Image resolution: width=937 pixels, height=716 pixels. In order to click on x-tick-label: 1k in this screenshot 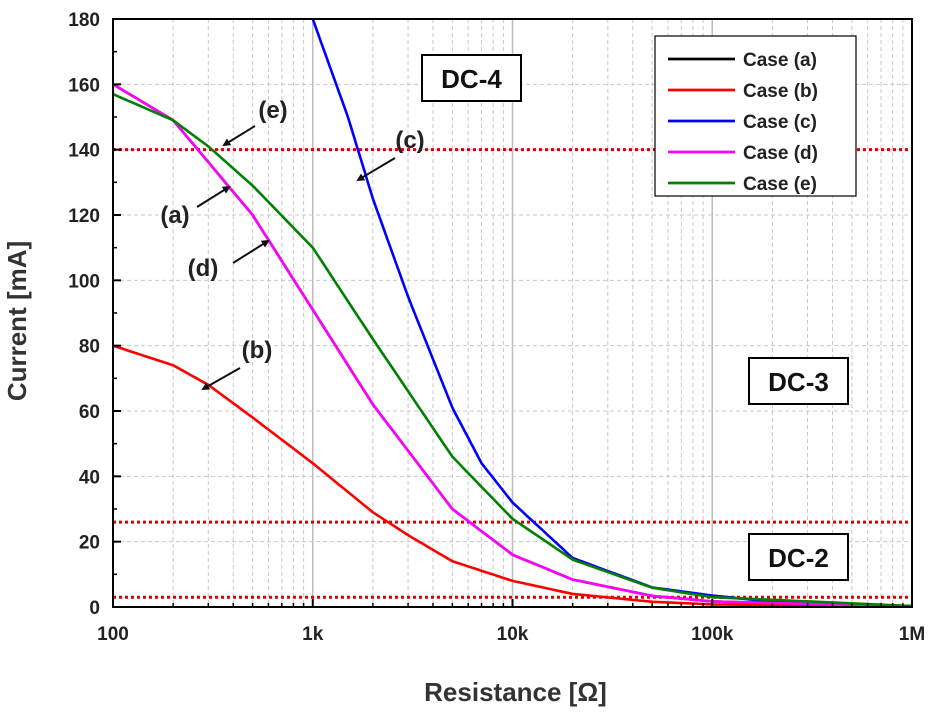, I will do `click(313, 634)`.